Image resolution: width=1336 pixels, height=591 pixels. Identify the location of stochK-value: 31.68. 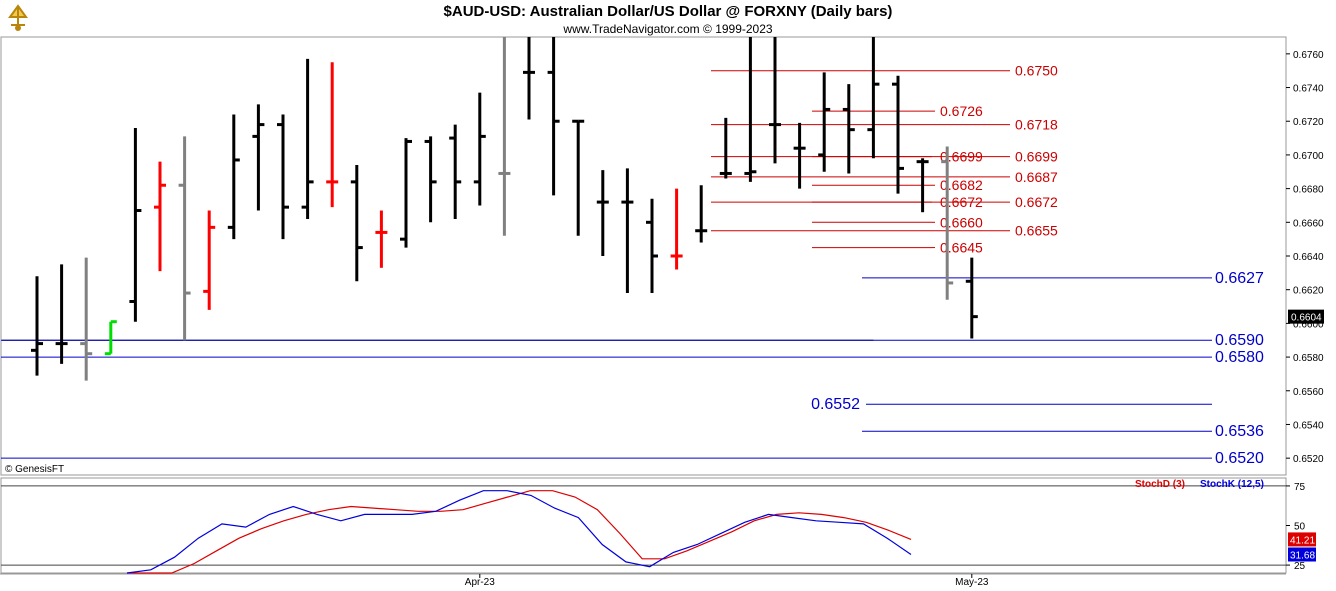
(1302, 556).